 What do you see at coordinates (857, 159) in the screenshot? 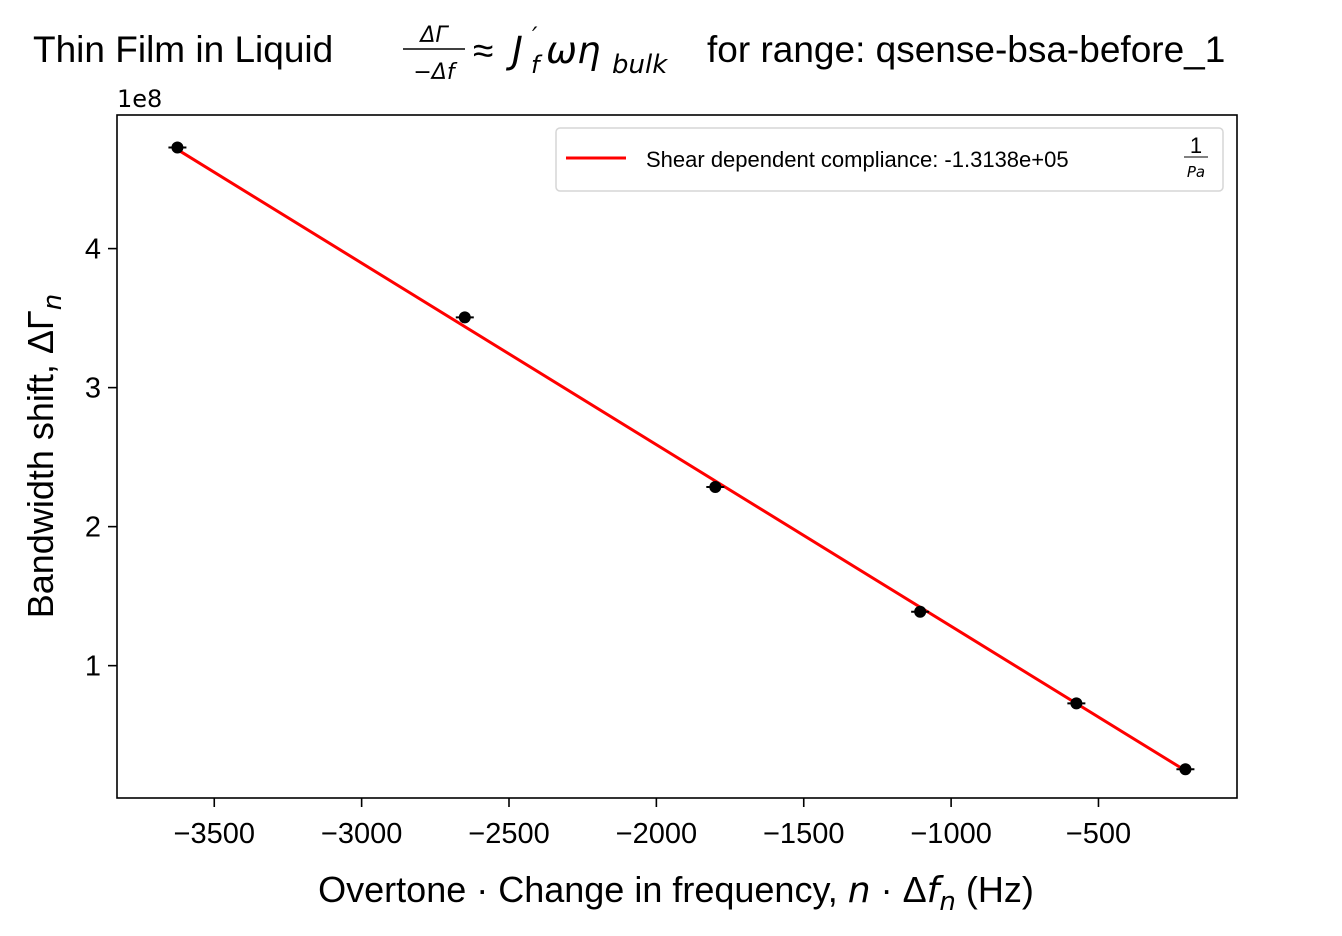
I see `legend-label: Shear dependent compliance: -1.3138e+05` at bounding box center [857, 159].